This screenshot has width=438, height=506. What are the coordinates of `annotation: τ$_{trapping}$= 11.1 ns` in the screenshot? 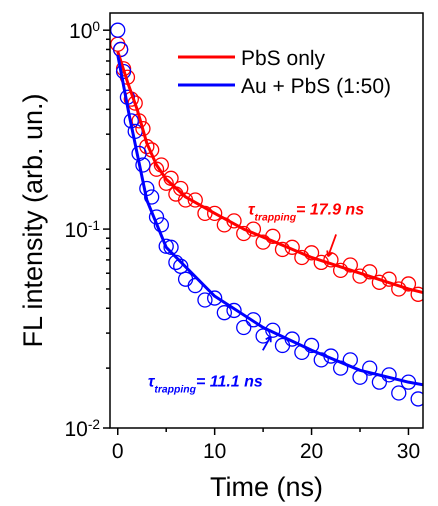 It's located at (205, 384).